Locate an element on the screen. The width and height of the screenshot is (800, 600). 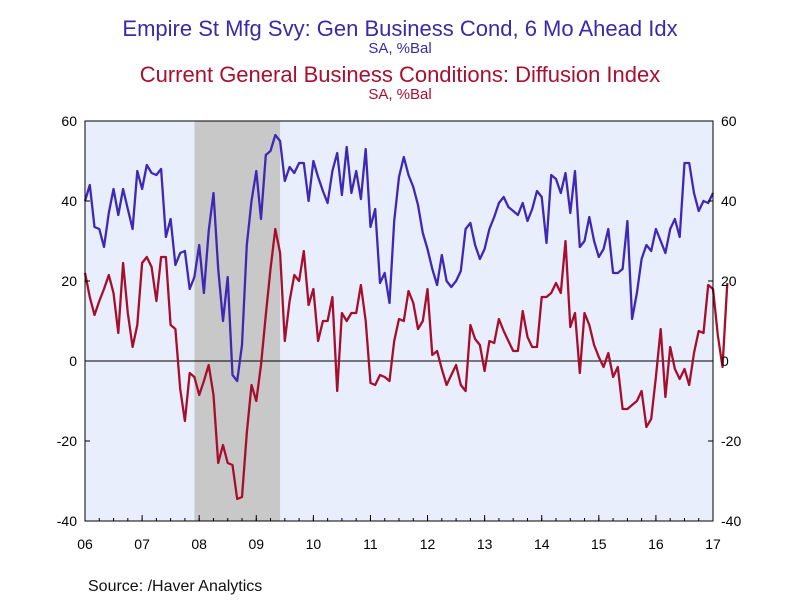
chart-subtitle-1: SA, %Bal is located at coordinates (400, 48).